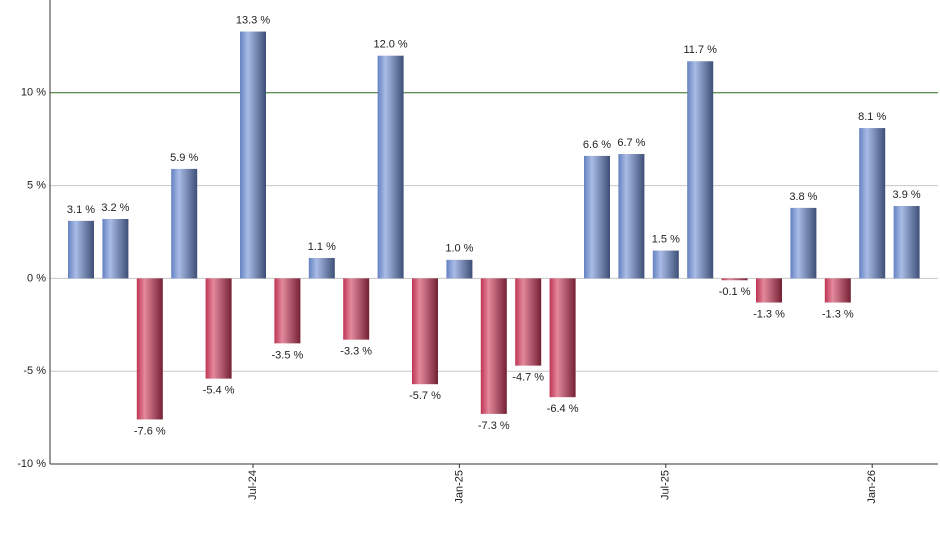  What do you see at coordinates (666, 239) in the screenshot?
I see `value-label: 1.5 %` at bounding box center [666, 239].